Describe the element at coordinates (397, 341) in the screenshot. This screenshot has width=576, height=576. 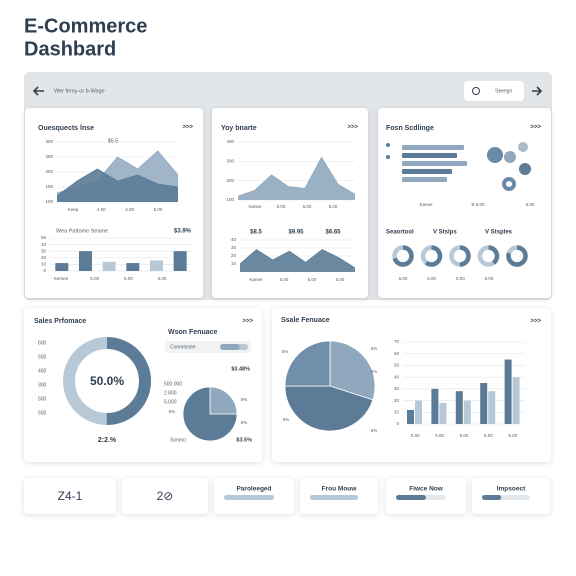
I see `y-tick-label: 70` at that location.